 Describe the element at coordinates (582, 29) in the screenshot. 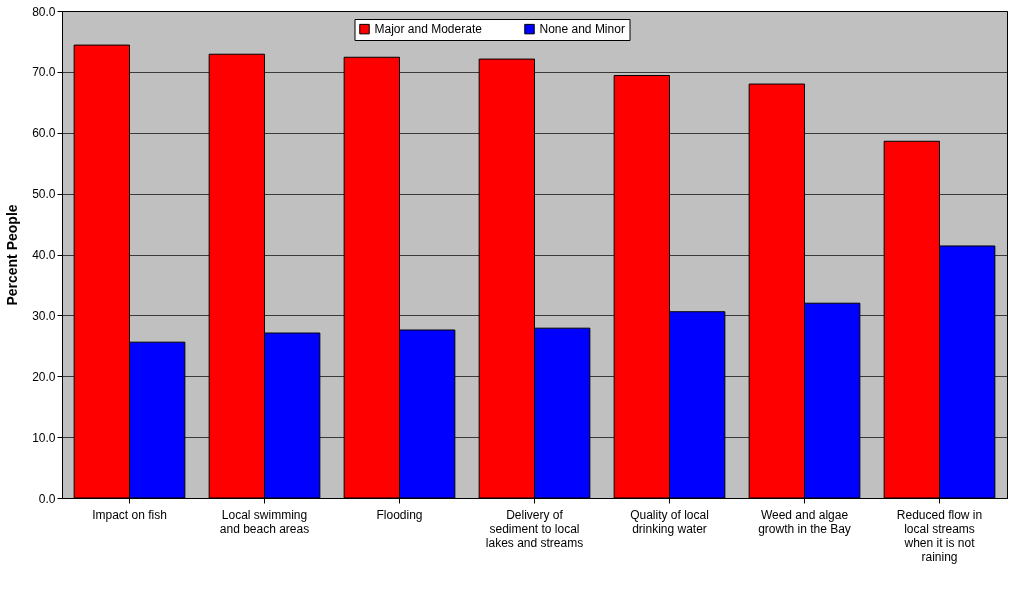

I see `legend-label: None and Minor` at that location.